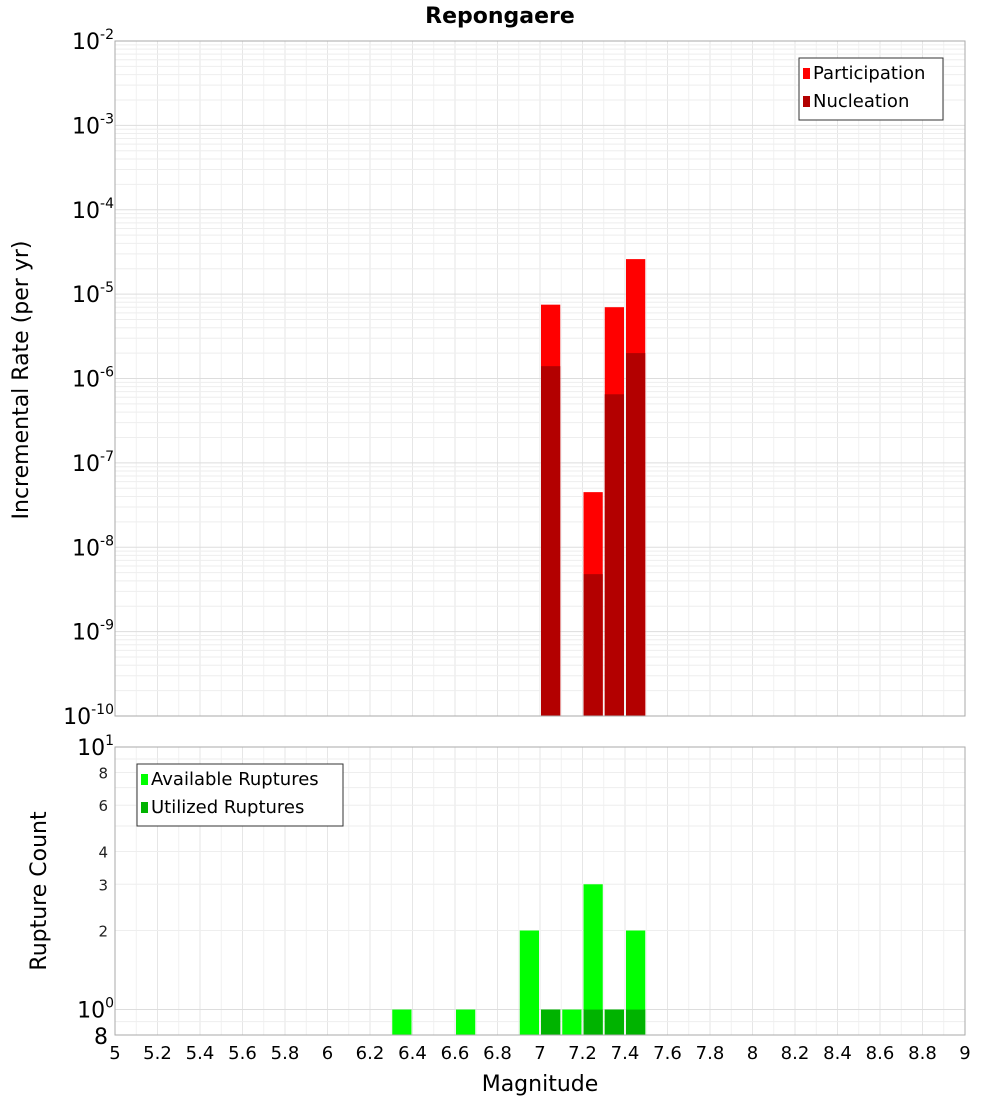 The width and height of the screenshot is (1000, 1100). What do you see at coordinates (752, 1053) in the screenshot?
I see `x-tick-label: 8` at bounding box center [752, 1053].